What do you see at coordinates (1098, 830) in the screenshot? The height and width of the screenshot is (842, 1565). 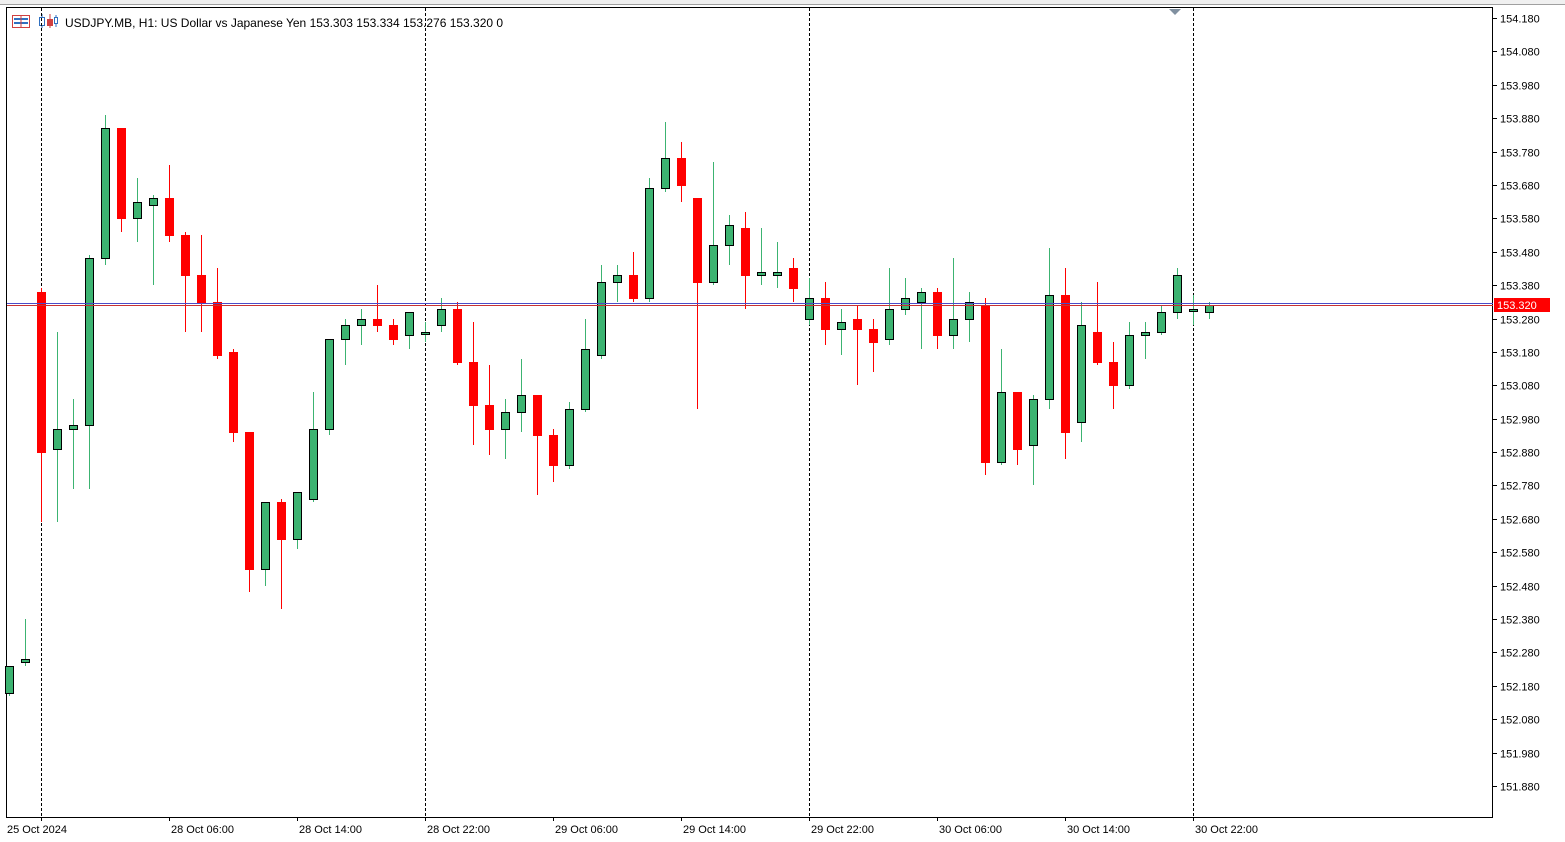 I see `time-axis-label: 30 Oct 14:00` at bounding box center [1098, 830].